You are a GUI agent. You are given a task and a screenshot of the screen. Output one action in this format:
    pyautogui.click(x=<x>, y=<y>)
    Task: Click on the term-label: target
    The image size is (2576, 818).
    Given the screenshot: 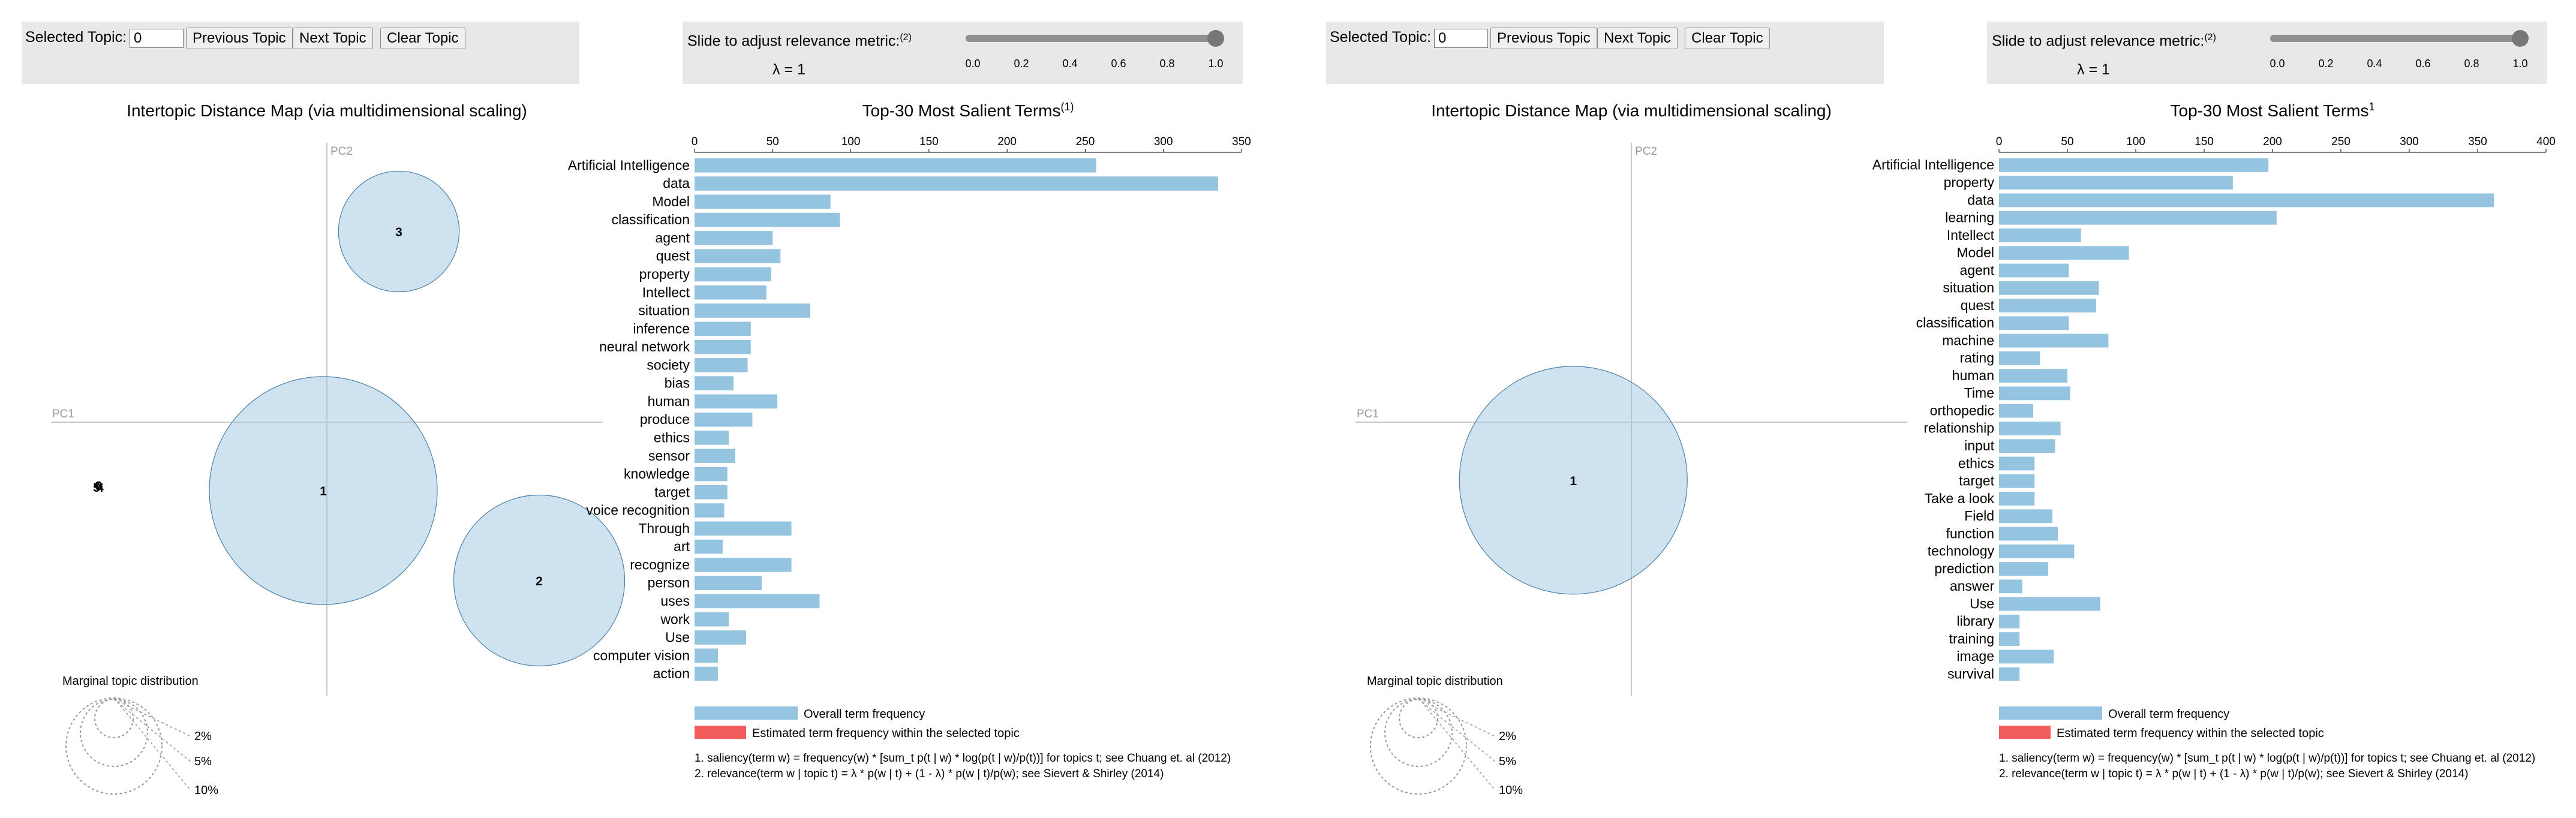 What is the action you would take?
    pyautogui.click(x=672, y=492)
    